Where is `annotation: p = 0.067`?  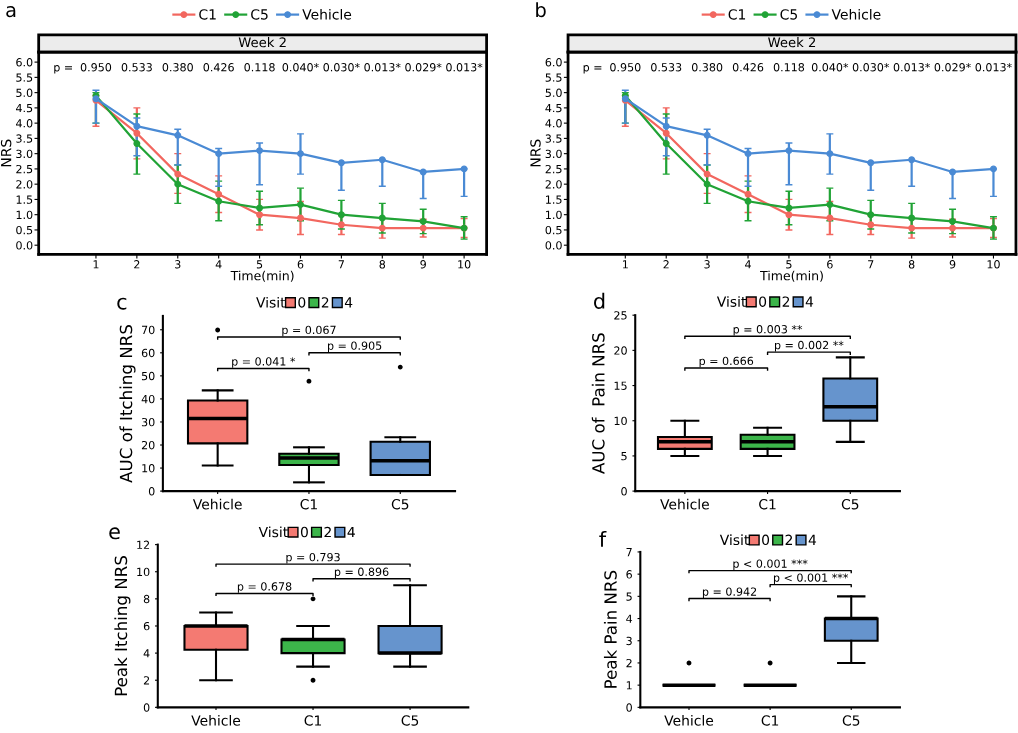 annotation: p = 0.067 is located at coordinates (309, 331).